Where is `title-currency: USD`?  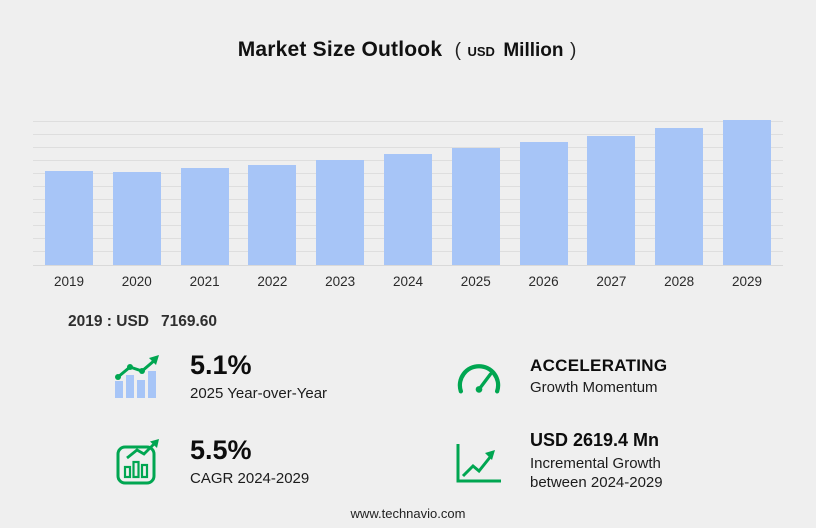
title-currency: USD is located at coordinates (481, 51).